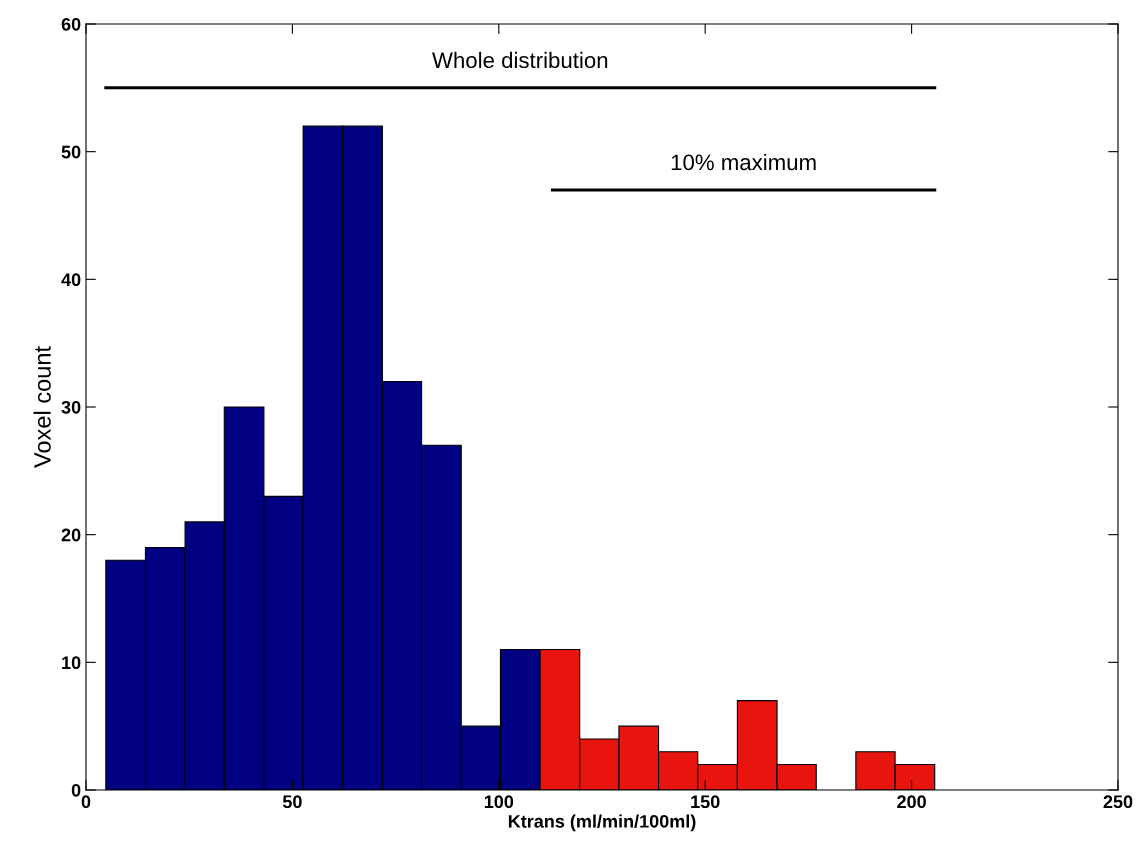  I want to click on x-tick-label: 0, so click(86, 802).